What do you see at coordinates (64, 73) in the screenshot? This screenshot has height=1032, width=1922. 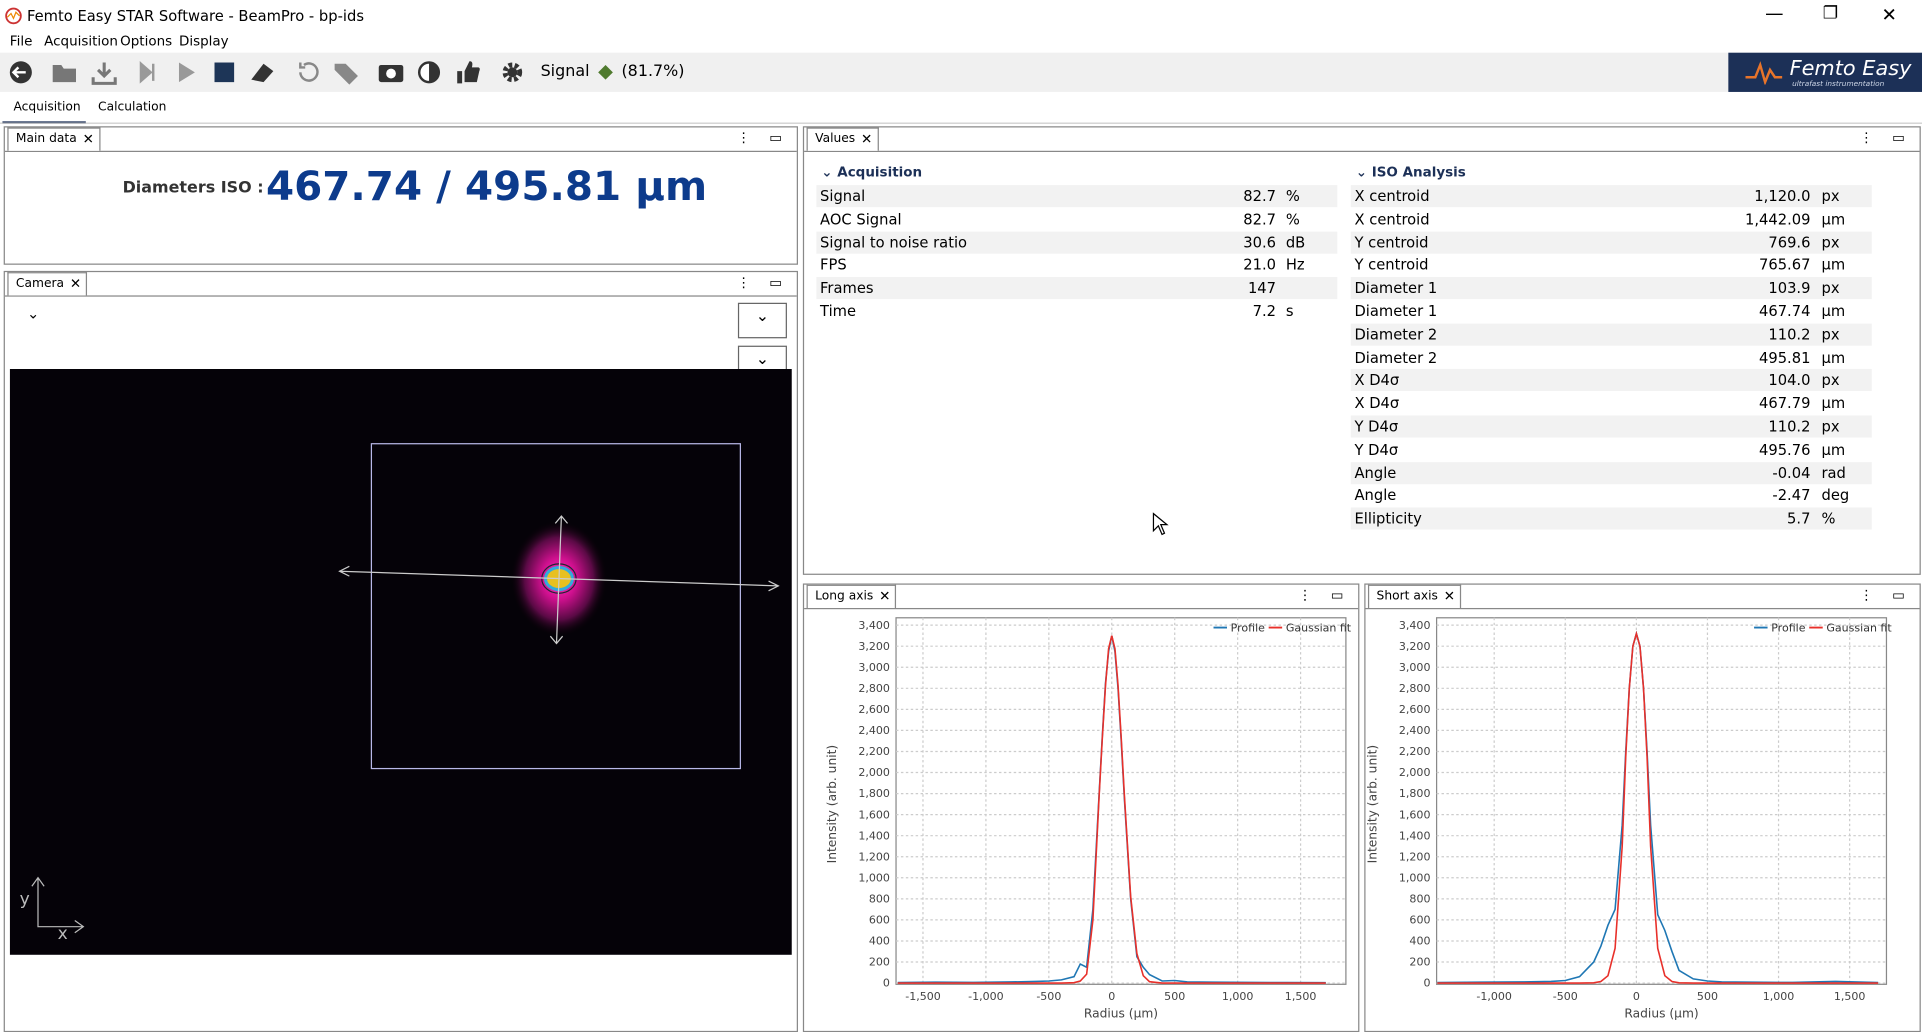 I see `open-button` at bounding box center [64, 73].